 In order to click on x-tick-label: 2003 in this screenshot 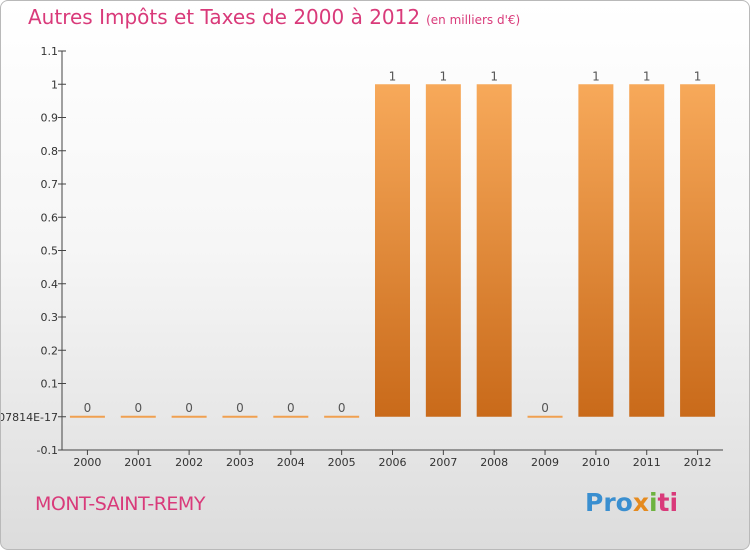, I will do `click(240, 462)`.